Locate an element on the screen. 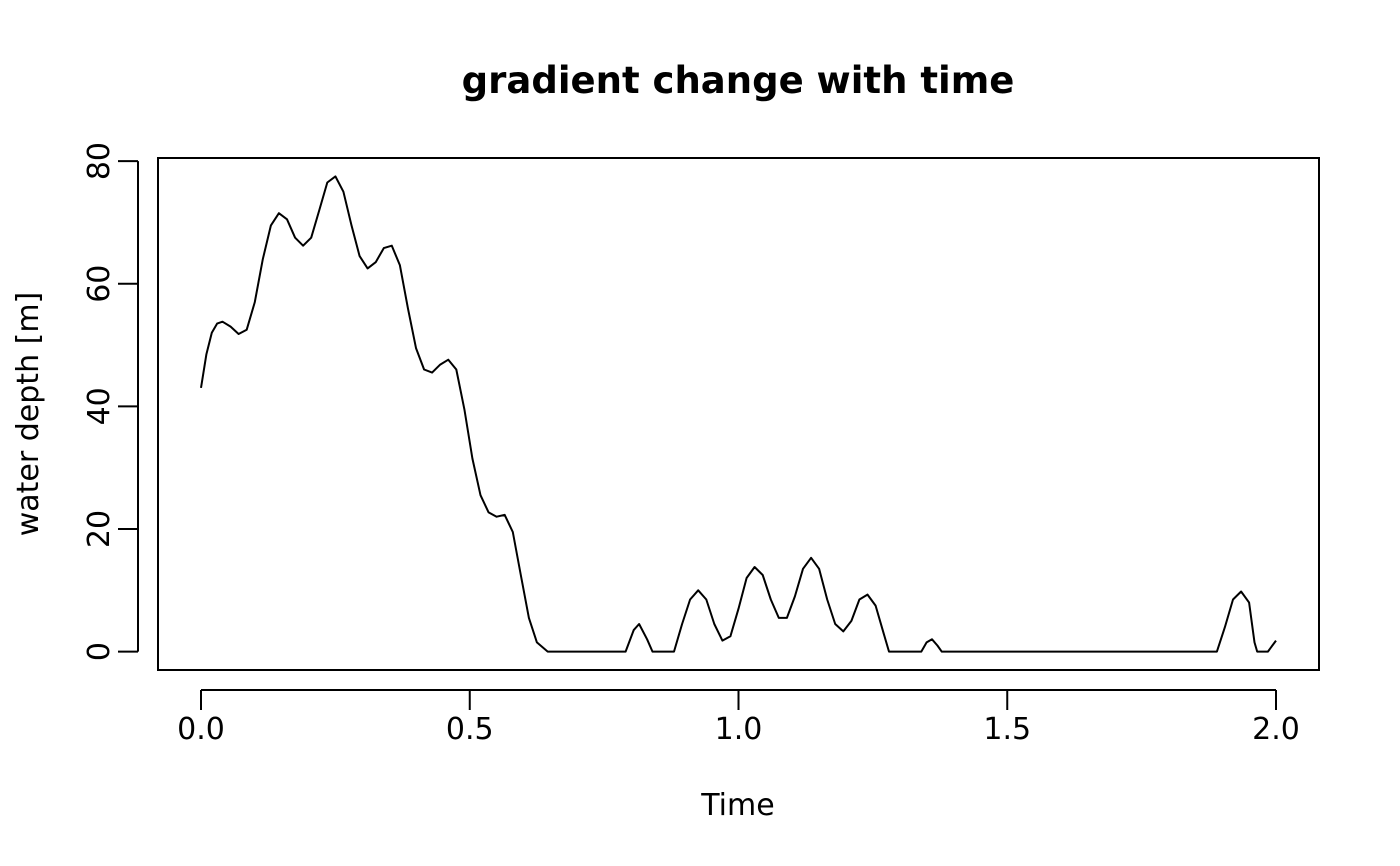 Image resolution: width=1400 pixels, height=866 pixels. x-tick-label: 1.0 is located at coordinates (739, 729).